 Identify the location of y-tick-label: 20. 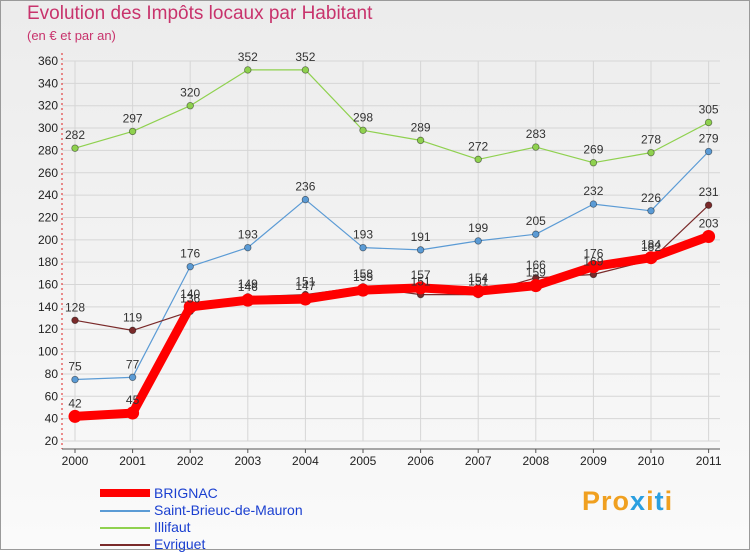
(52, 441).